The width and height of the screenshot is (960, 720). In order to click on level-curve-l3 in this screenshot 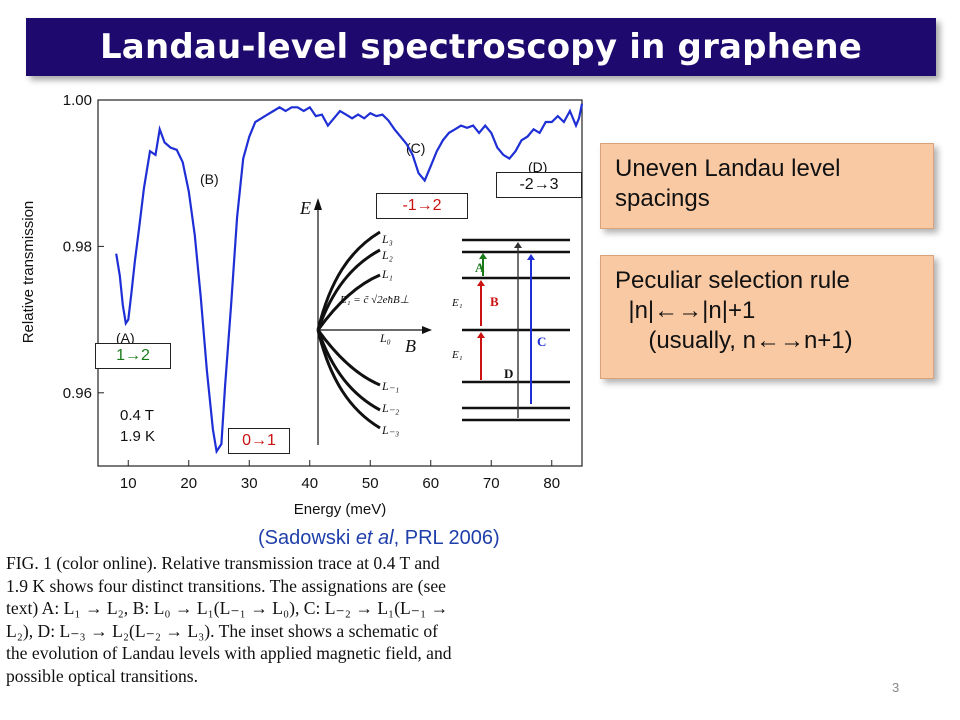, I will do `click(348, 280)`.